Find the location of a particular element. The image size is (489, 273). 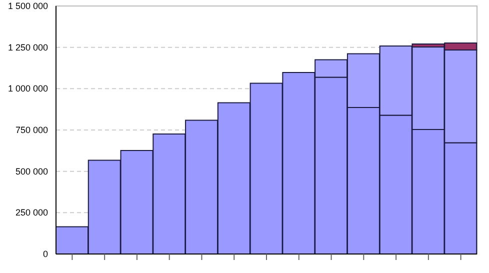

y-tick-label: 1 500 000 is located at coordinates (28, 6).